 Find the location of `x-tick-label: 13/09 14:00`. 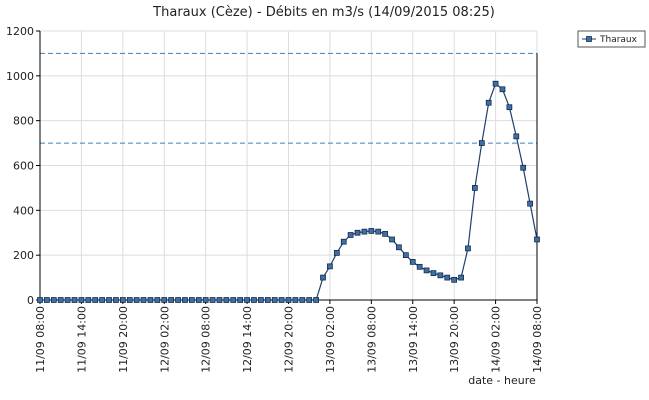

x-tick-label: 13/09 14:00 is located at coordinates (413, 339).